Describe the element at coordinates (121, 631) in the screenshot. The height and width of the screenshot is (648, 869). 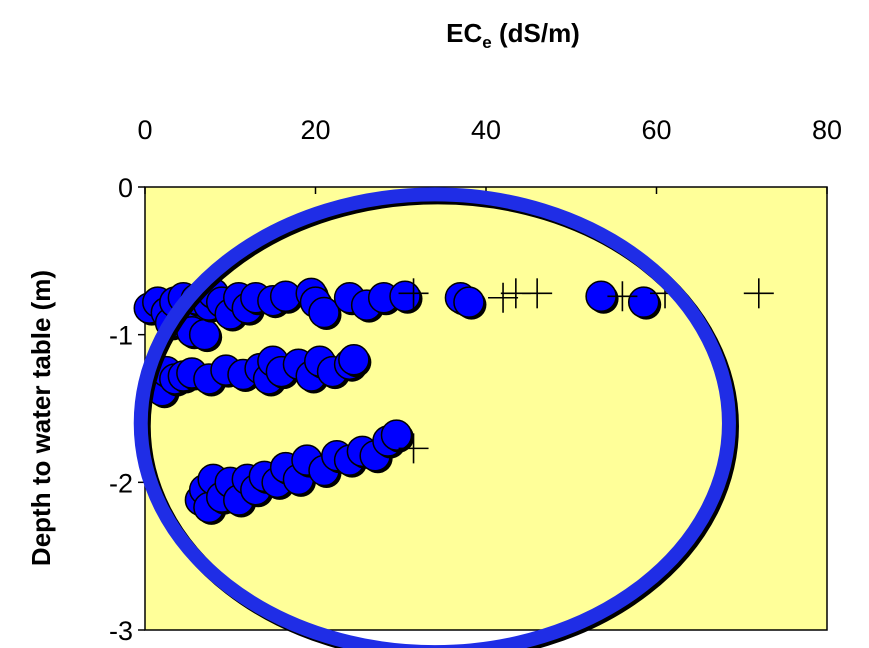
I see `y-tick-label-3: -3` at that location.